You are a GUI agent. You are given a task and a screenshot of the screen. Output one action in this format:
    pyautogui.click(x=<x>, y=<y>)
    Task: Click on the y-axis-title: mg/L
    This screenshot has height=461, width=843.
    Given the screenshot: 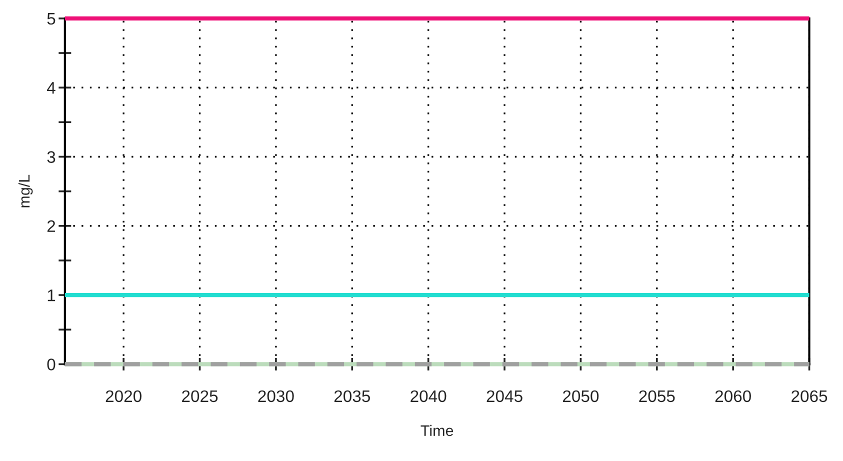 What is the action you would take?
    pyautogui.click(x=25, y=191)
    